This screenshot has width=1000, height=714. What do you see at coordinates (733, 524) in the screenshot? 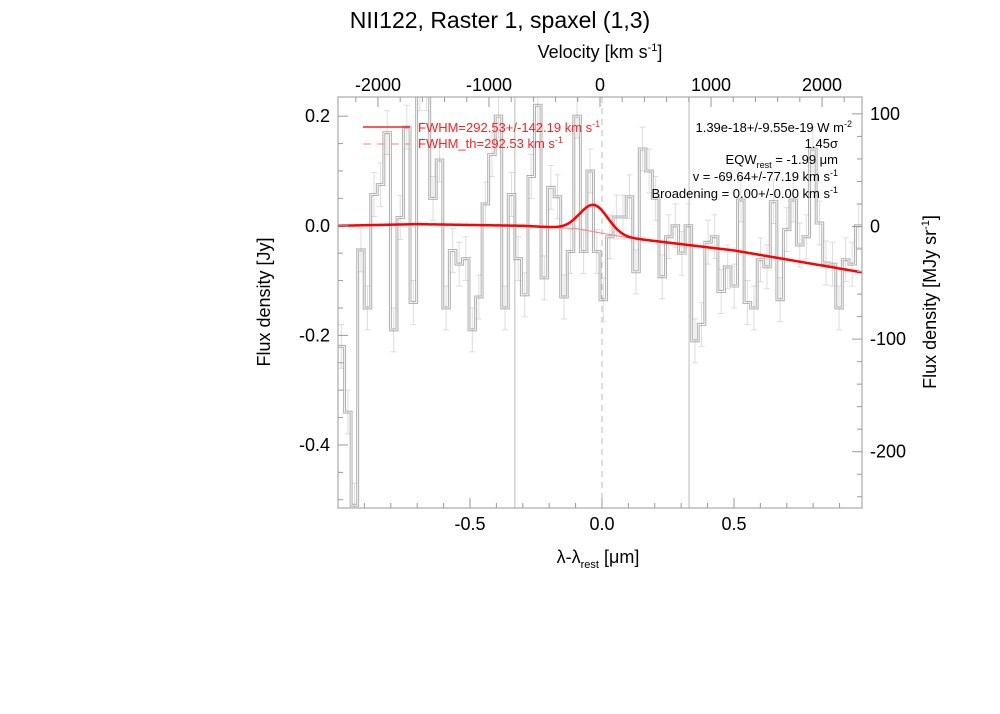
I see `x-tick-label: 0.5` at bounding box center [733, 524].